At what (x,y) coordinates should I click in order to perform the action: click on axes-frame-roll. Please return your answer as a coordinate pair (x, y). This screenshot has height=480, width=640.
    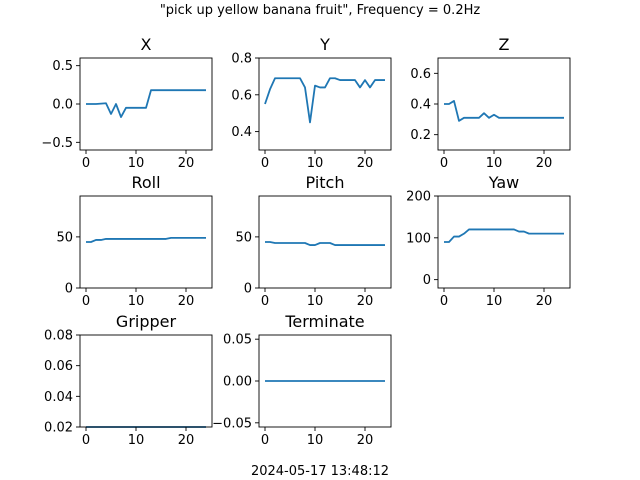
    Looking at the image, I should click on (146, 242).